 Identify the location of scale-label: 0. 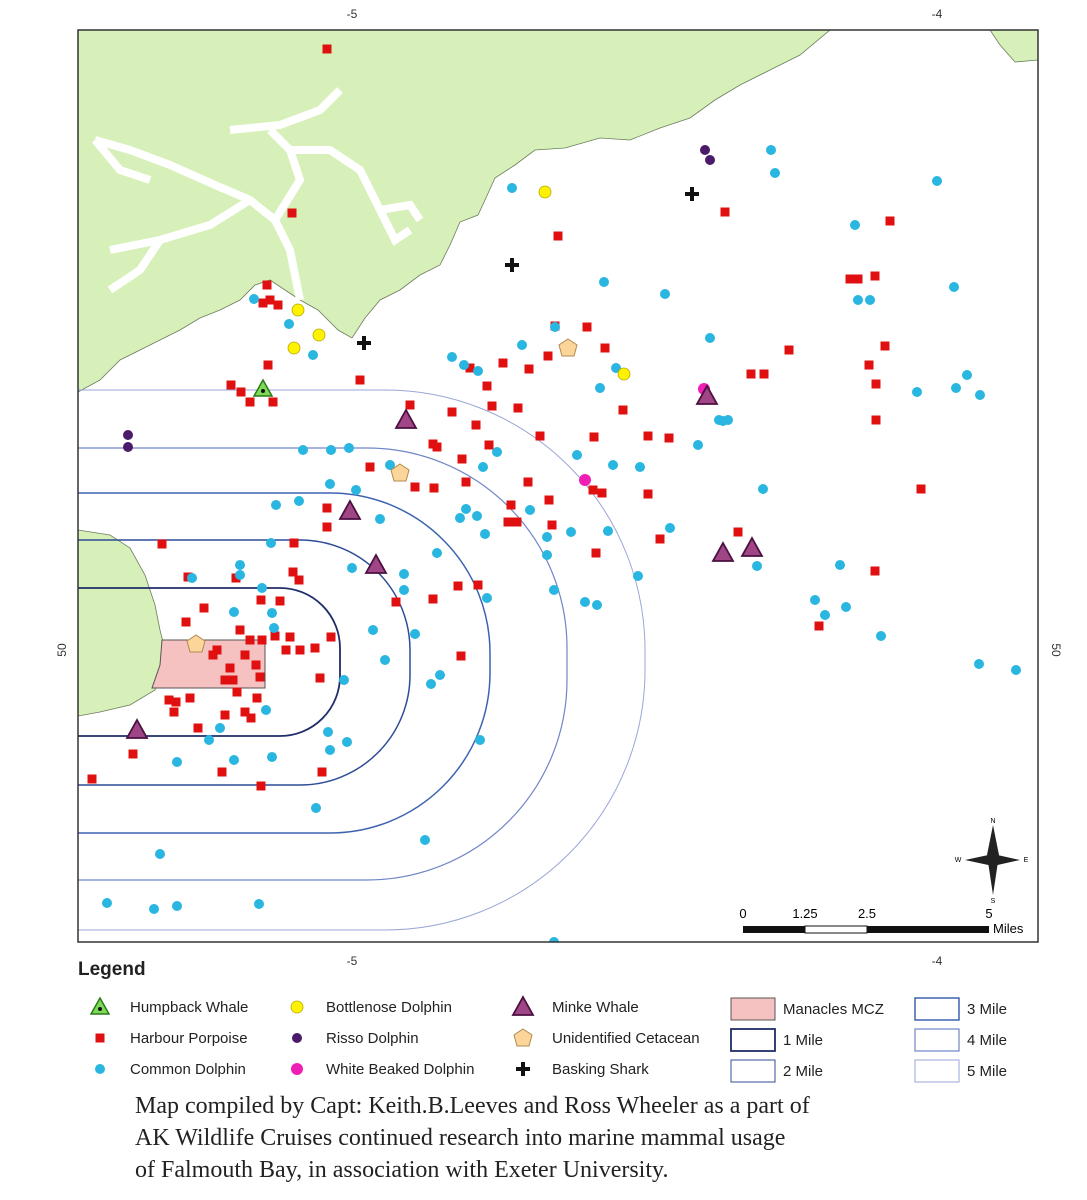
(742, 913).